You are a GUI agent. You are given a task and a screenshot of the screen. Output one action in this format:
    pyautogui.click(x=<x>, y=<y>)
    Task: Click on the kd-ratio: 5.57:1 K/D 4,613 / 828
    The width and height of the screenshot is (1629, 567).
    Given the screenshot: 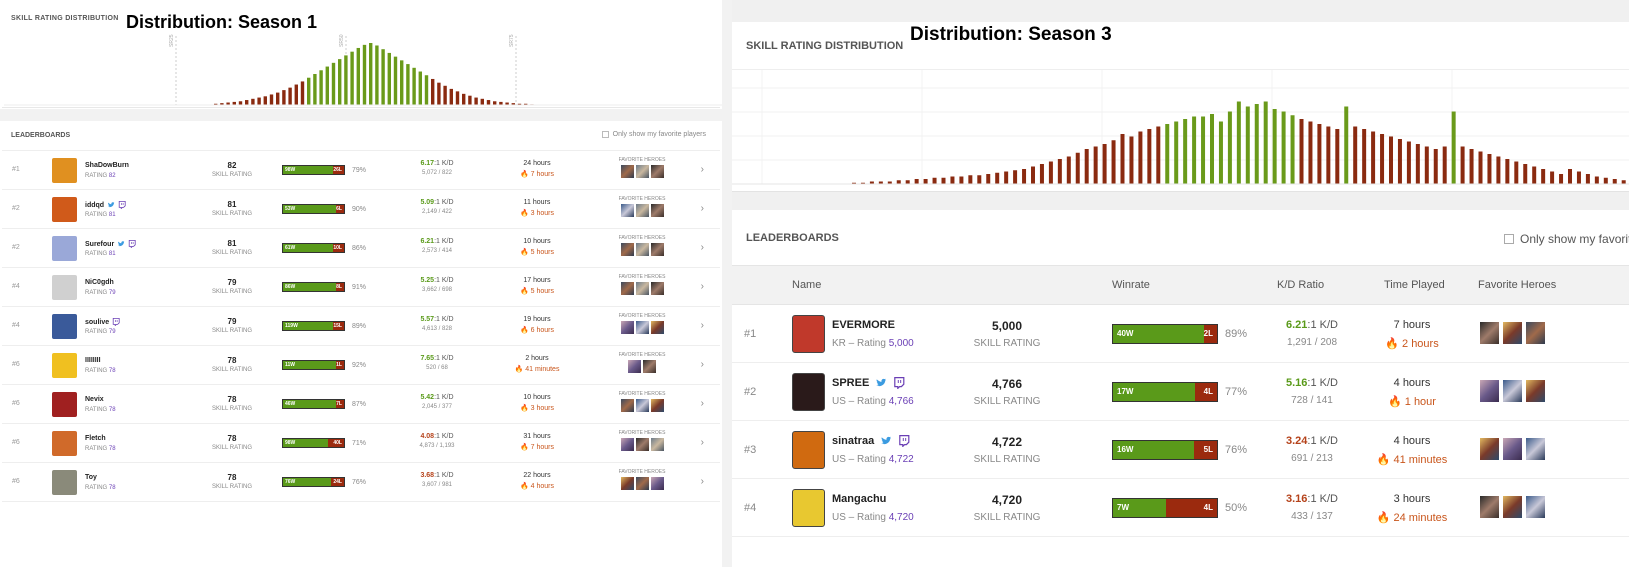 What is the action you would take?
    pyautogui.click(x=437, y=324)
    